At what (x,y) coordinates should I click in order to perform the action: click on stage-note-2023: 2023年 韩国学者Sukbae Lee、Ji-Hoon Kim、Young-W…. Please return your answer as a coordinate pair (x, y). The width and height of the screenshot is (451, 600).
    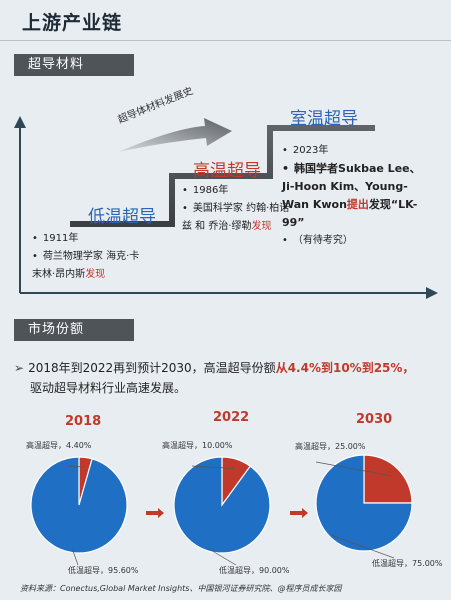
    Looking at the image, I should click on (352, 196).